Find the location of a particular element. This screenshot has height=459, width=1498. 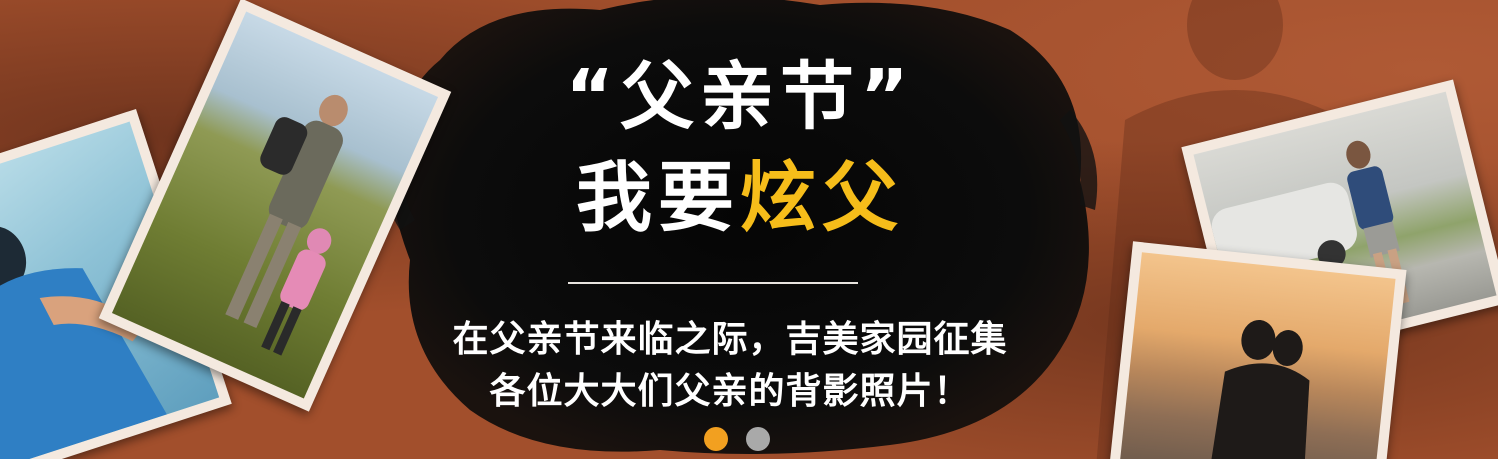

photo-sunset-silhouette is located at coordinates (1257, 350).